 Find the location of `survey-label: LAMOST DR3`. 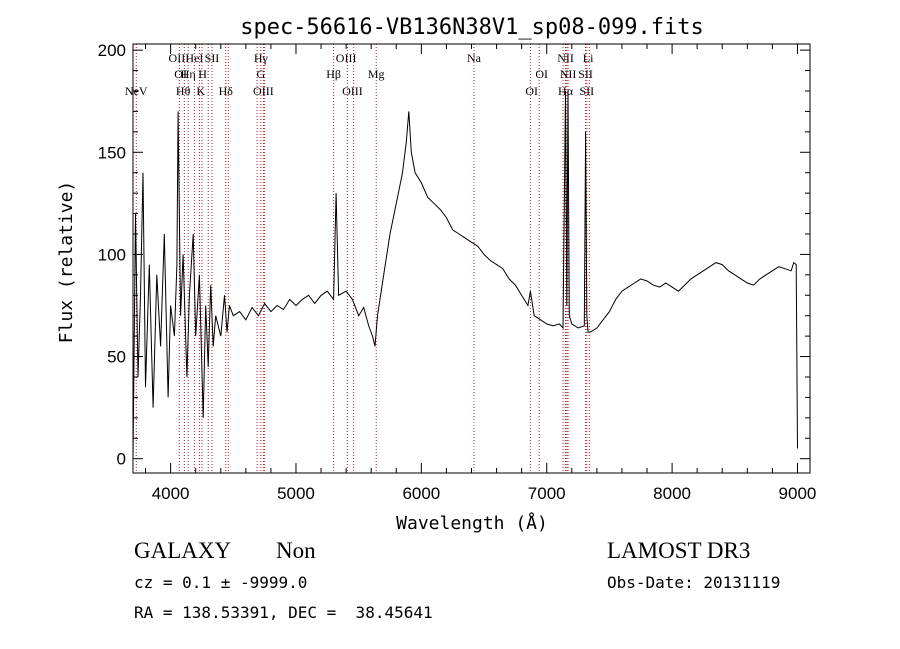

survey-label: LAMOST DR3 is located at coordinates (679, 550).